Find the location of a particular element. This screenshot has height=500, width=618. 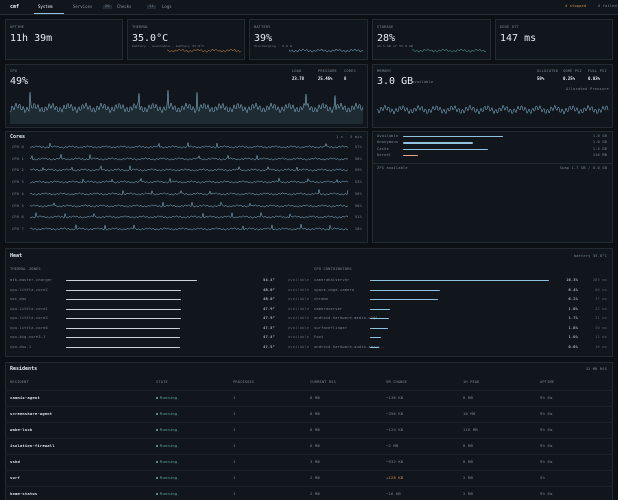

core-label: CPU 6 is located at coordinates (18, 217).